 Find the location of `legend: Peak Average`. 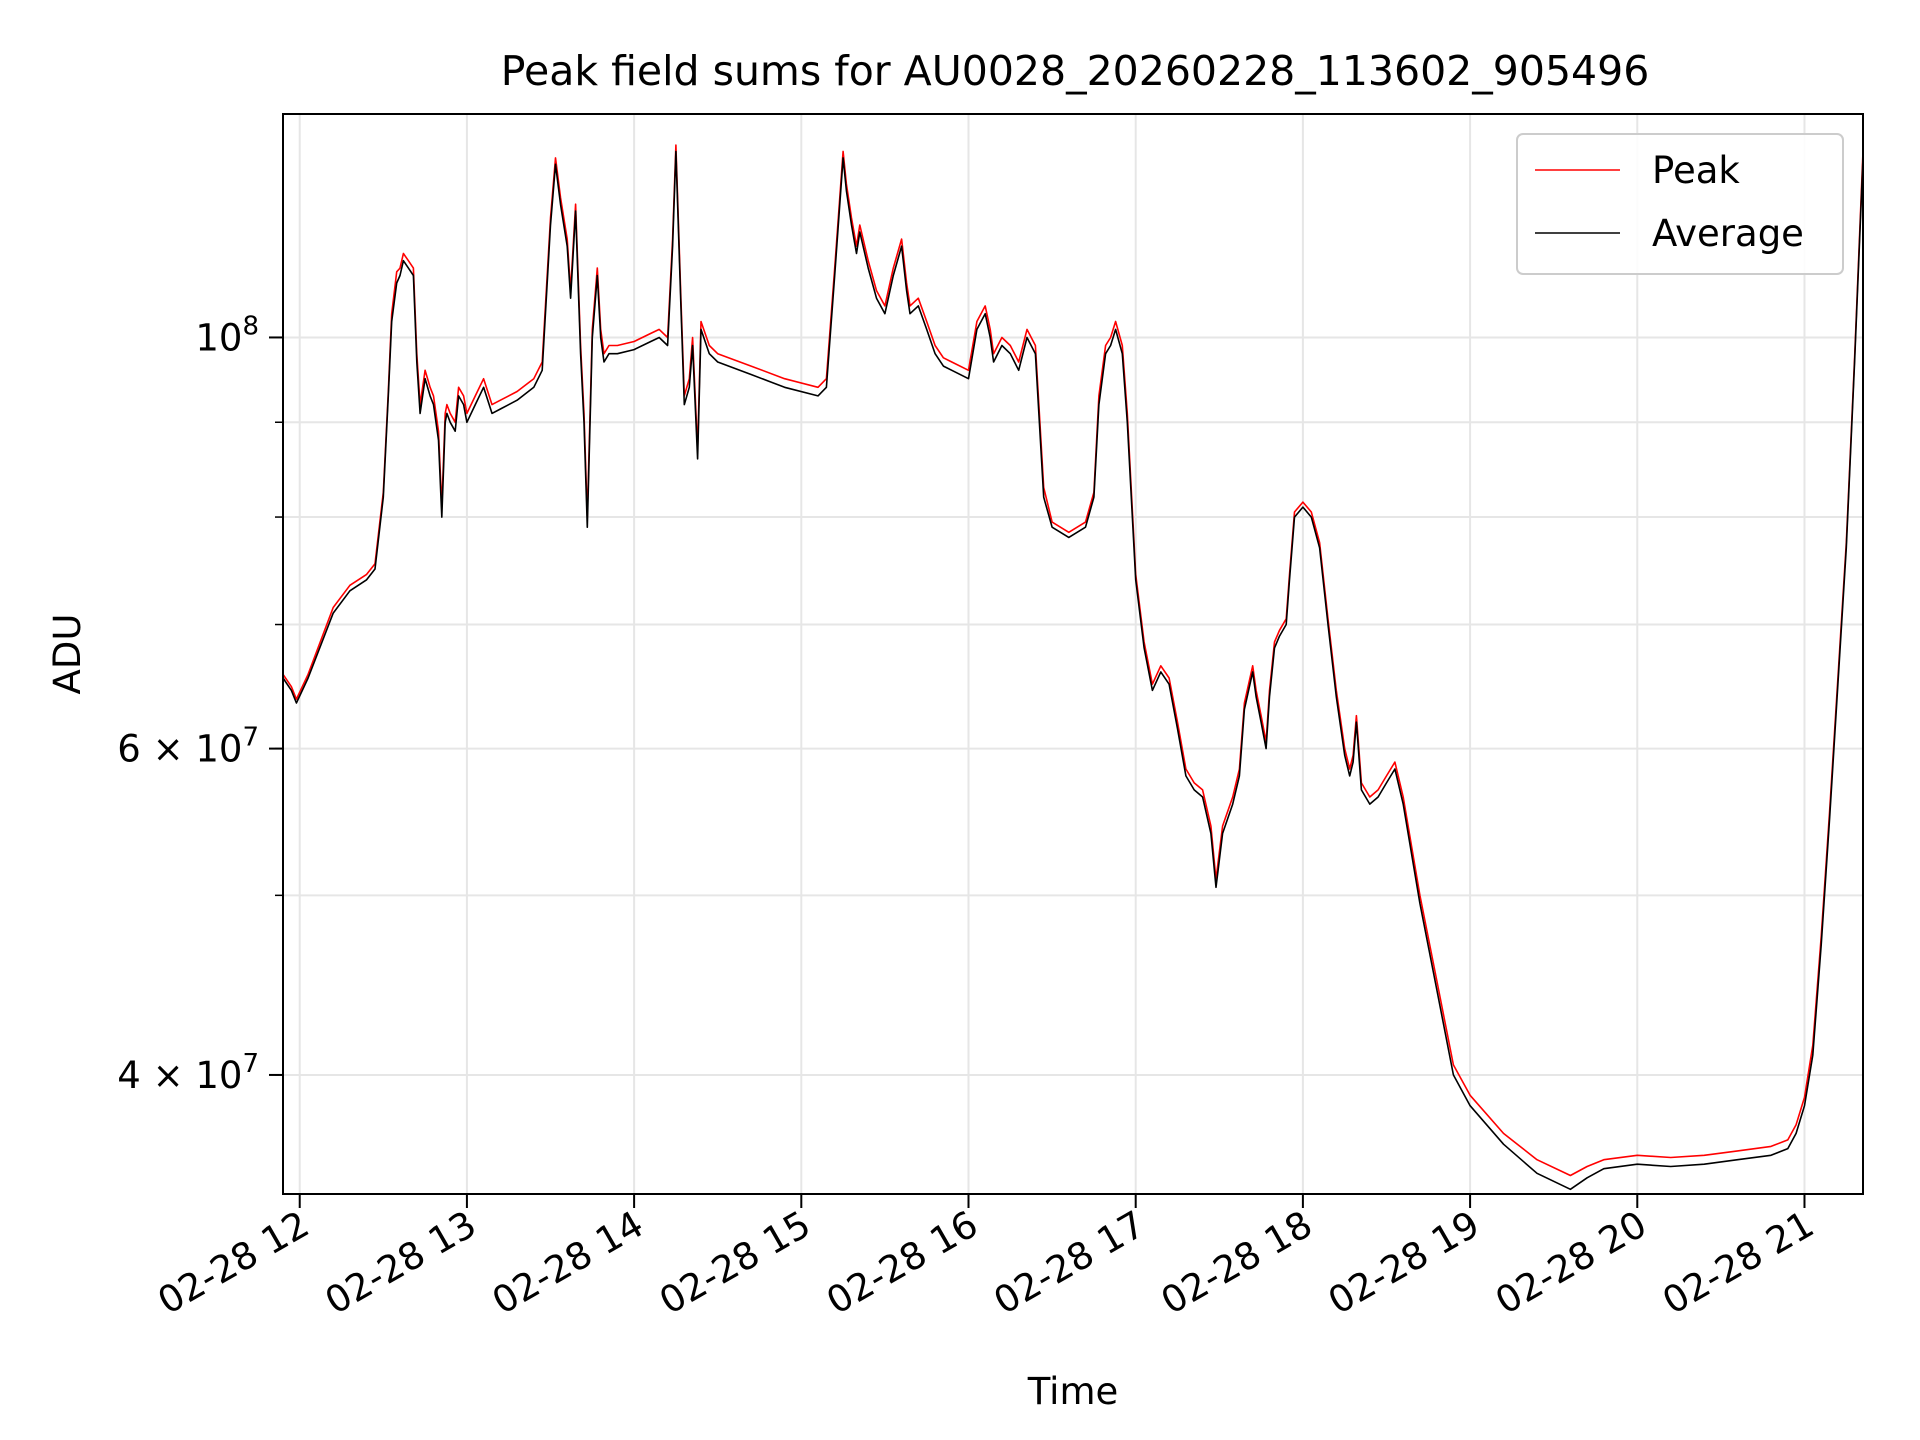

legend: Peak Average is located at coordinates (1680, 204).